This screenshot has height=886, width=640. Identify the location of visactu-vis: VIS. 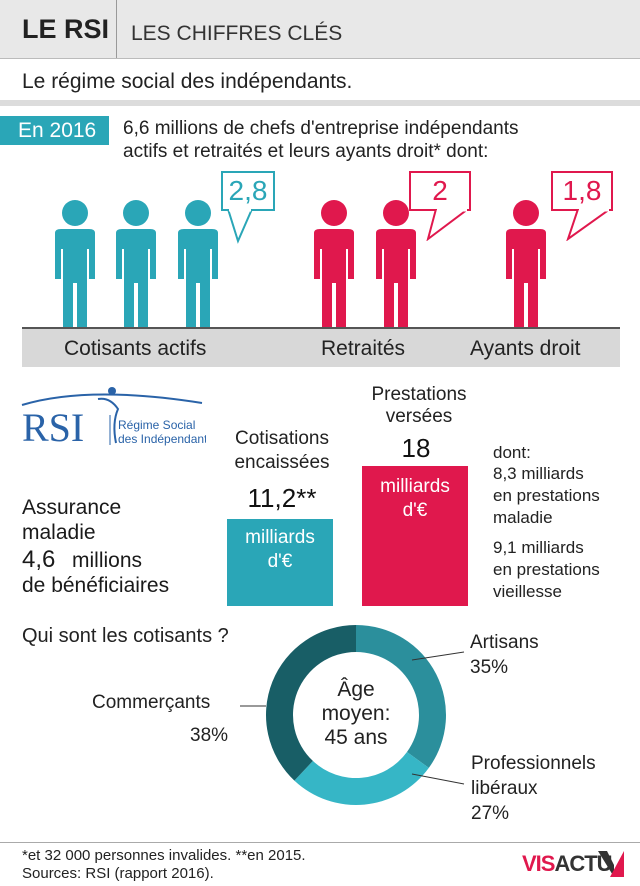
(538, 863).